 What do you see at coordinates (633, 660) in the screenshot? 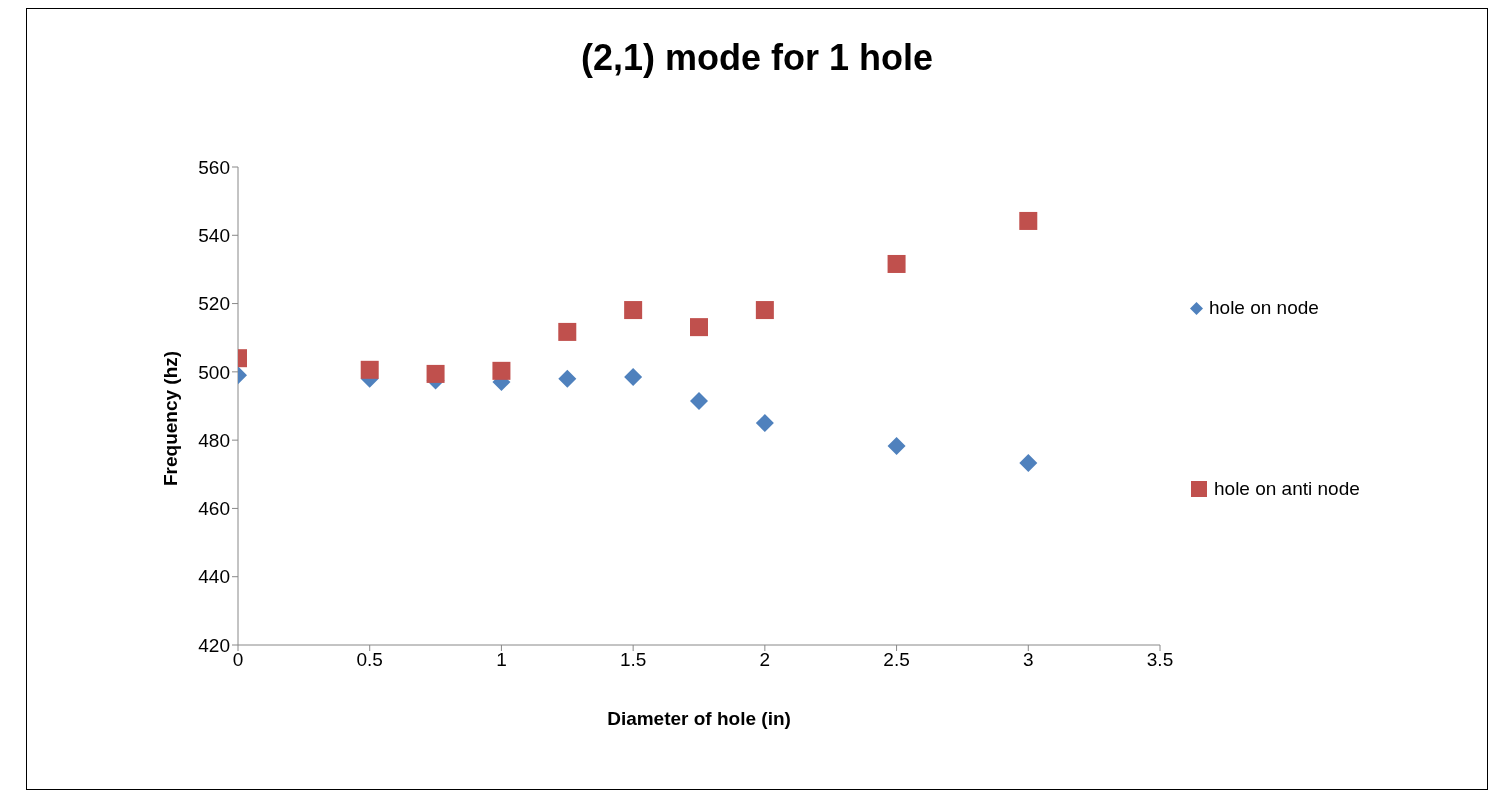
I see `x-tick-label: 1.5` at bounding box center [633, 660].